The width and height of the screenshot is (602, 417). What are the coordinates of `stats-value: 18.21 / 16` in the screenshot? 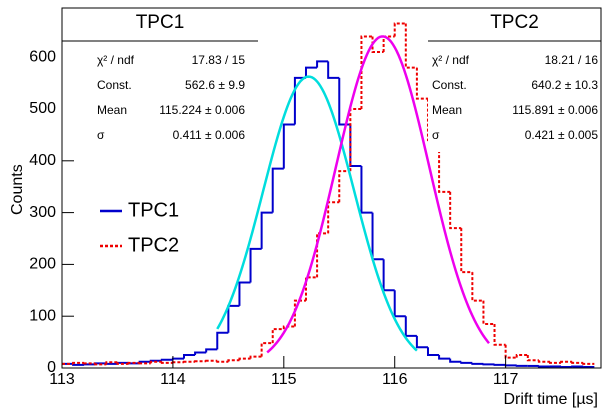 It's located at (572, 60).